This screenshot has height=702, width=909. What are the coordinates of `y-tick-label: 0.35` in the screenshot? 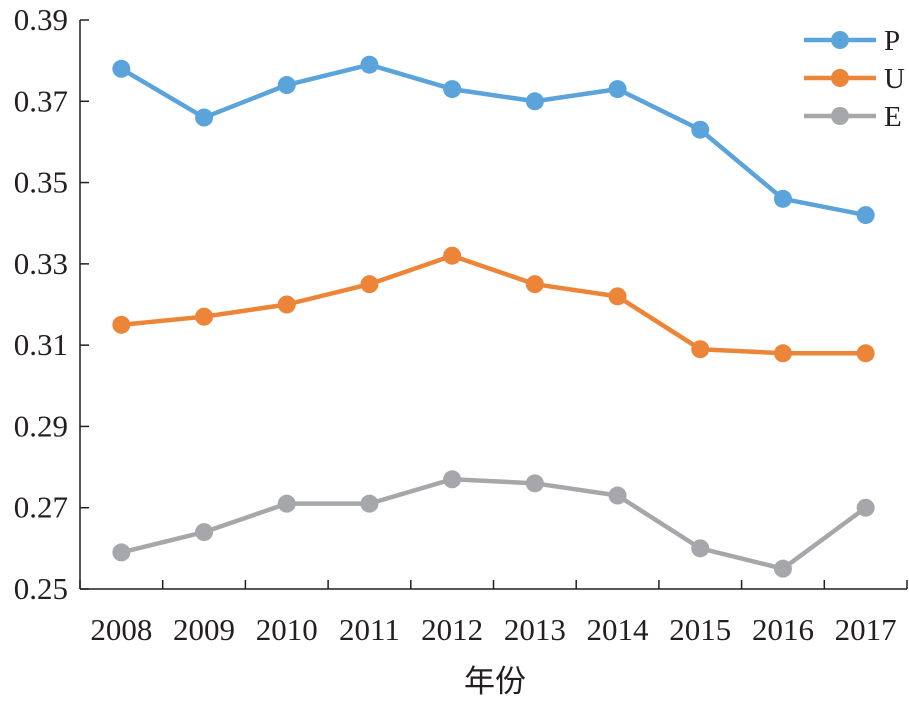 It's located at (41, 182).